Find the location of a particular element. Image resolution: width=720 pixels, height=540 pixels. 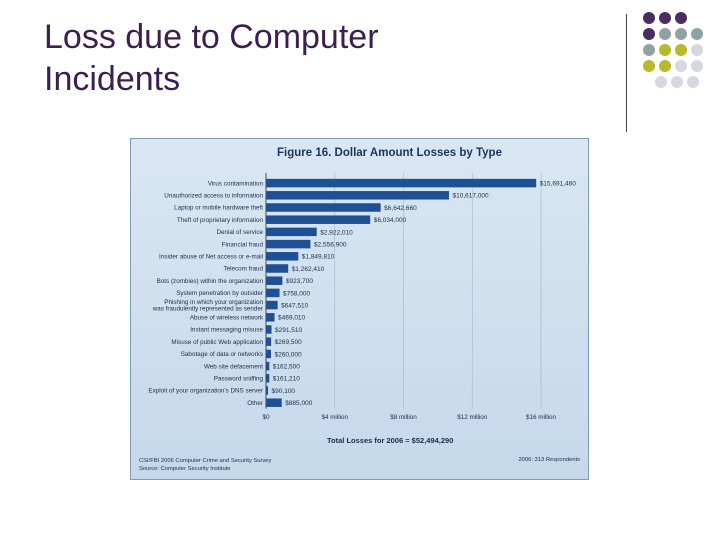

x-tick-label: $16 million is located at coordinates (541, 417).